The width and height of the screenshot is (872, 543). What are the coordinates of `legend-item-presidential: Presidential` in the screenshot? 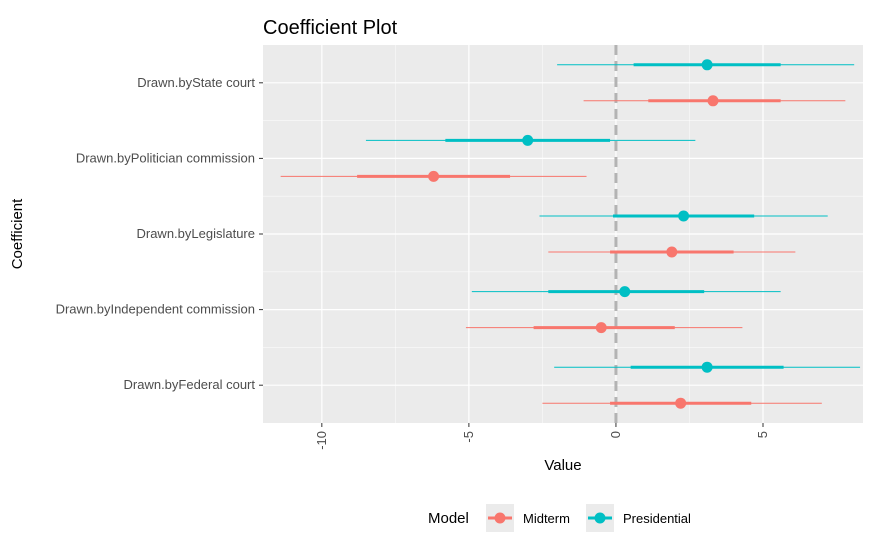 It's located at (638, 518).